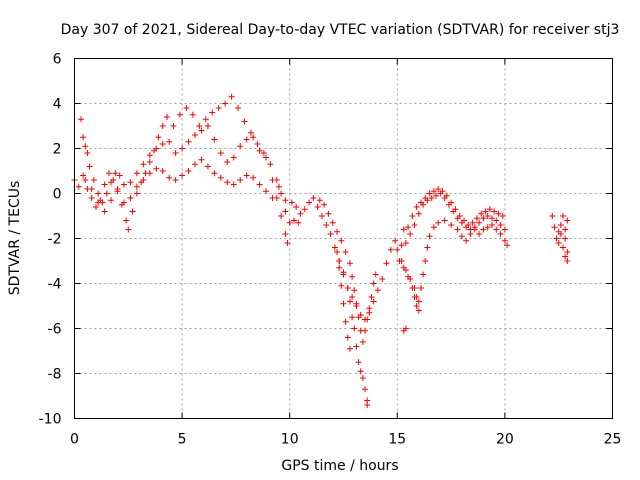 The height and width of the screenshot is (480, 640). Describe the element at coordinates (55, 330) in the screenshot. I see `y-tick-label: -6` at that location.